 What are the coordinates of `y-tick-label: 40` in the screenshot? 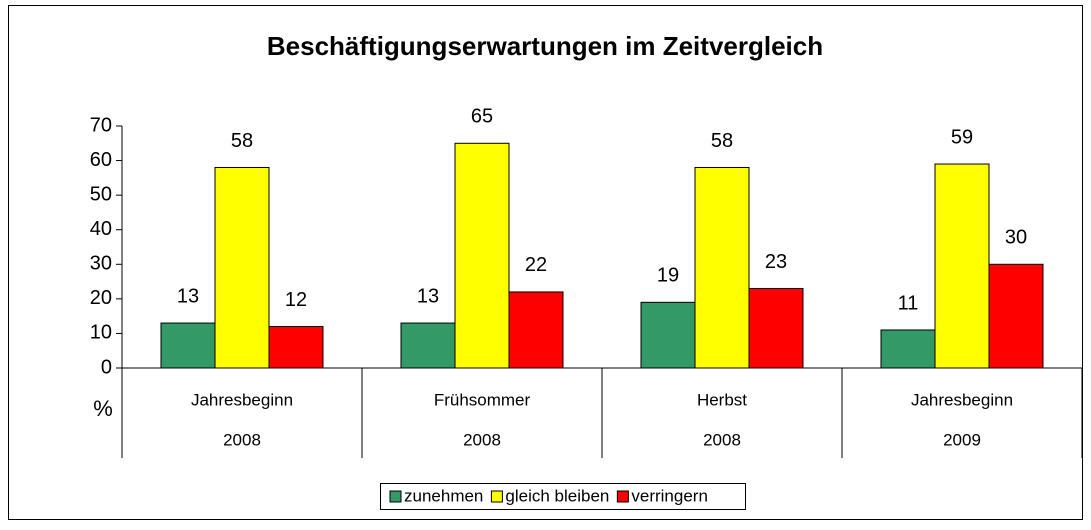 It's located at (101, 229).